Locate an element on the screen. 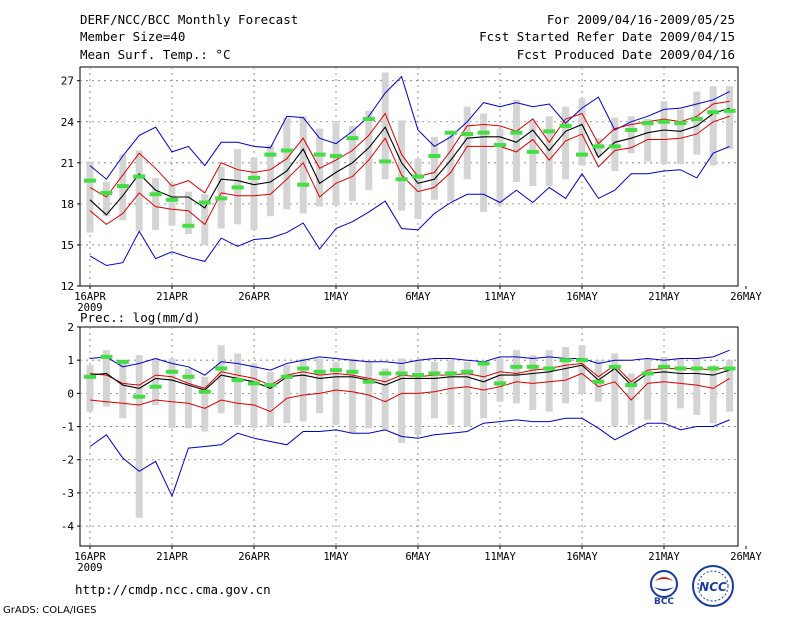  bcc-logo: BCC is located at coordinates (666, 589).